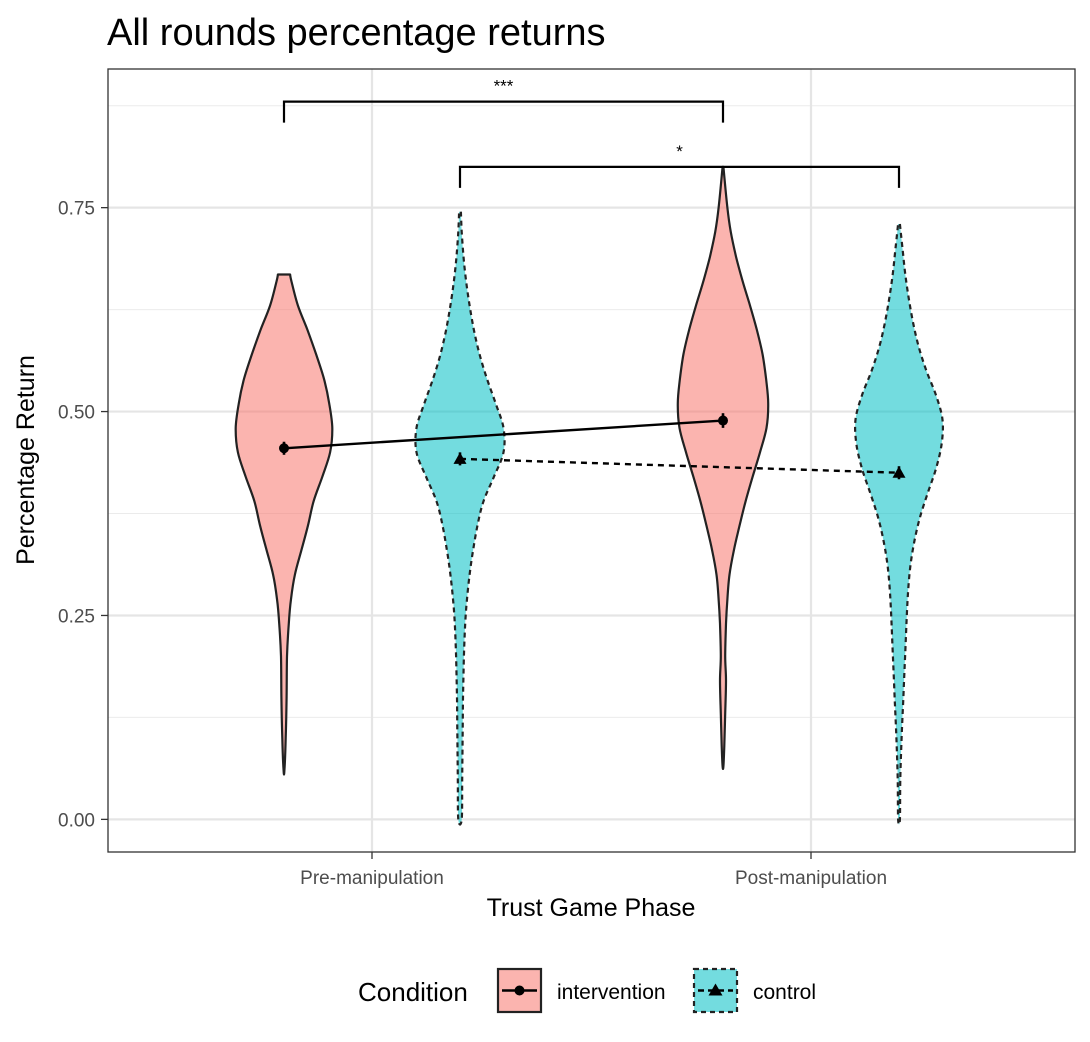  I want to click on violin-control-post, so click(899, 524).